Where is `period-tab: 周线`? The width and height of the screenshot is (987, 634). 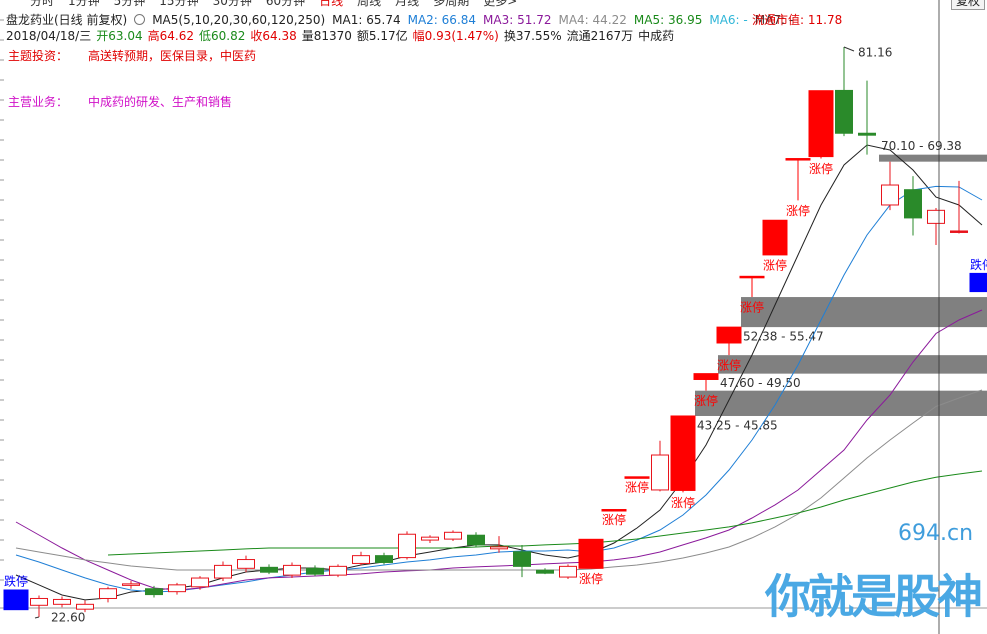 period-tab: 周线 is located at coordinates (369, 4).